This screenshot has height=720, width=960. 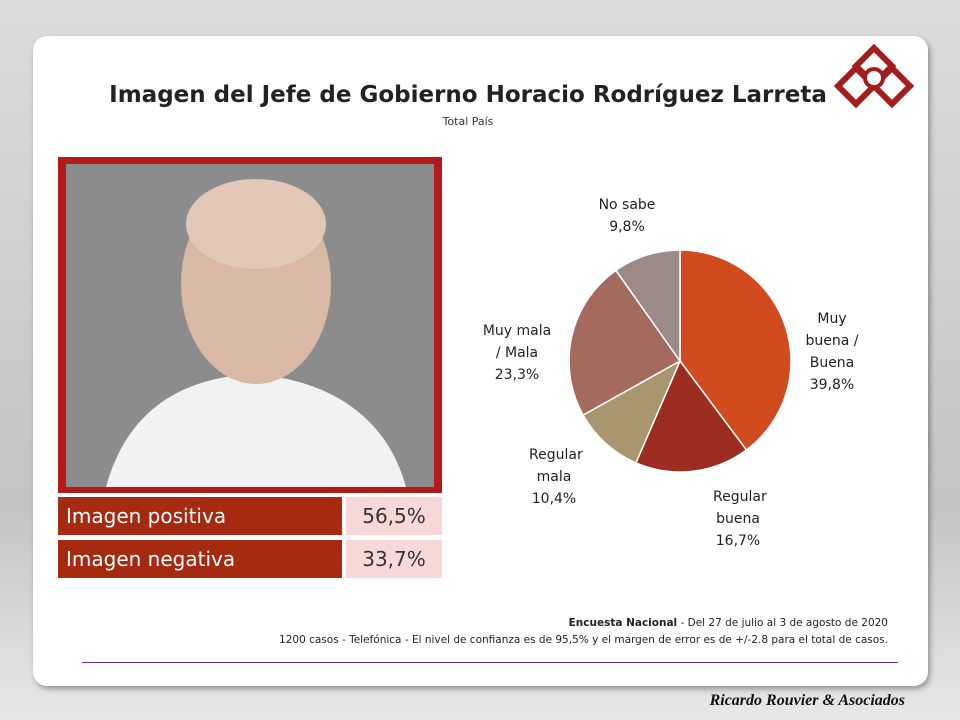 What do you see at coordinates (740, 508) in the screenshot?
I see `slice-category: Regular buena` at bounding box center [740, 508].